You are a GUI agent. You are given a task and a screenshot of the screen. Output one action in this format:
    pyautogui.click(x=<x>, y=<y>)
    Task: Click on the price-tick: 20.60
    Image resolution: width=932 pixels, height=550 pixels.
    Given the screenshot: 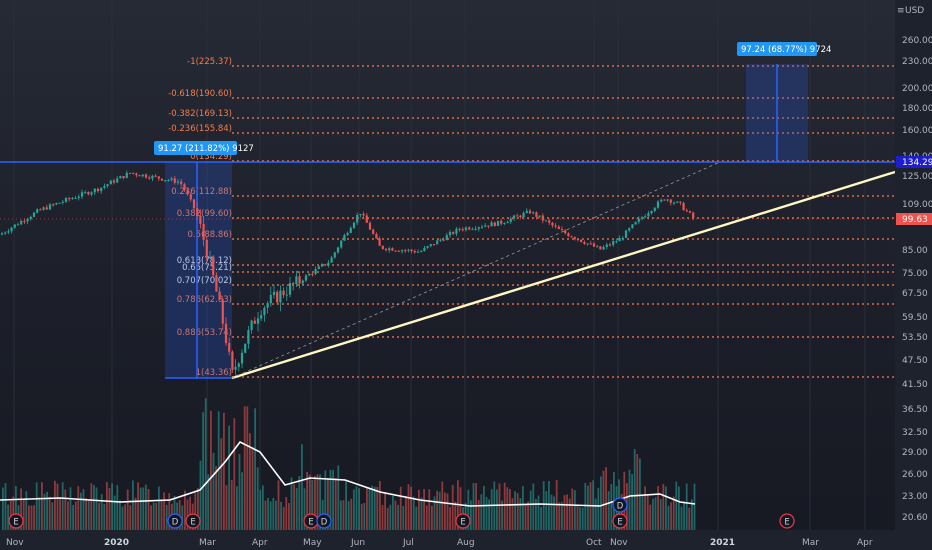 What is the action you would take?
    pyautogui.click(x=915, y=518)
    